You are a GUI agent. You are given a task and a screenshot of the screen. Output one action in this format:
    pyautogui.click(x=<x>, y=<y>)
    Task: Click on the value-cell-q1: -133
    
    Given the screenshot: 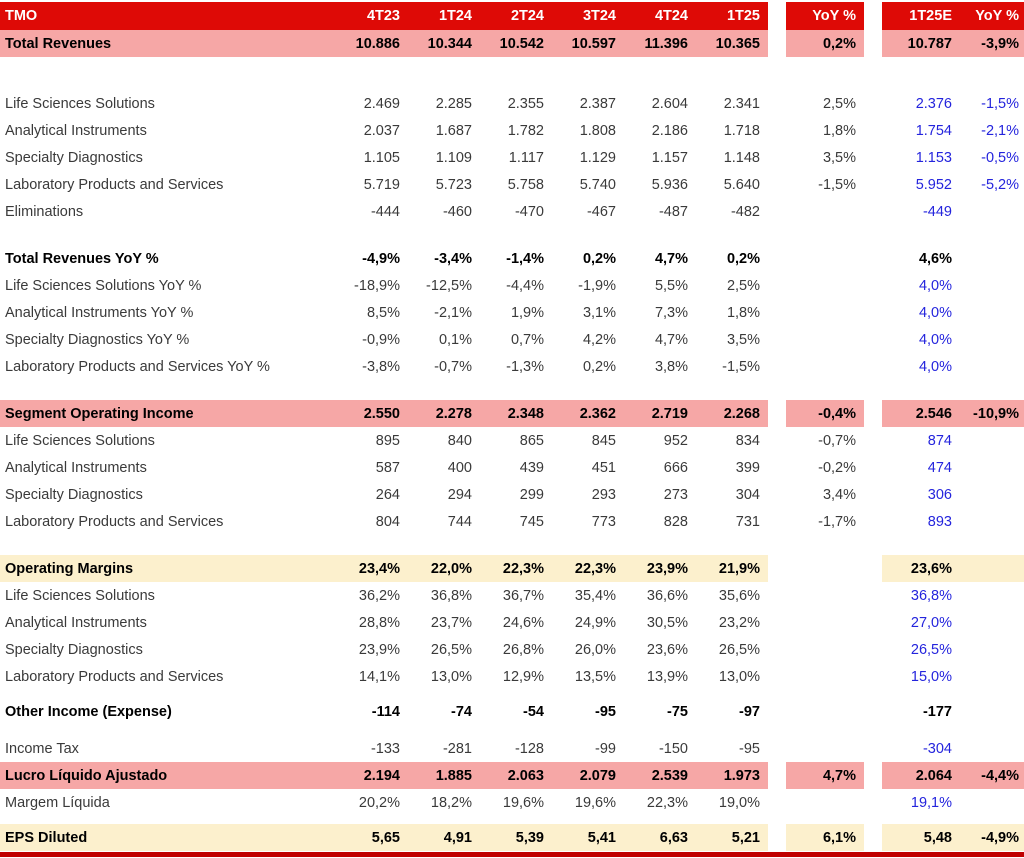 What is the action you would take?
    pyautogui.click(x=385, y=748)
    